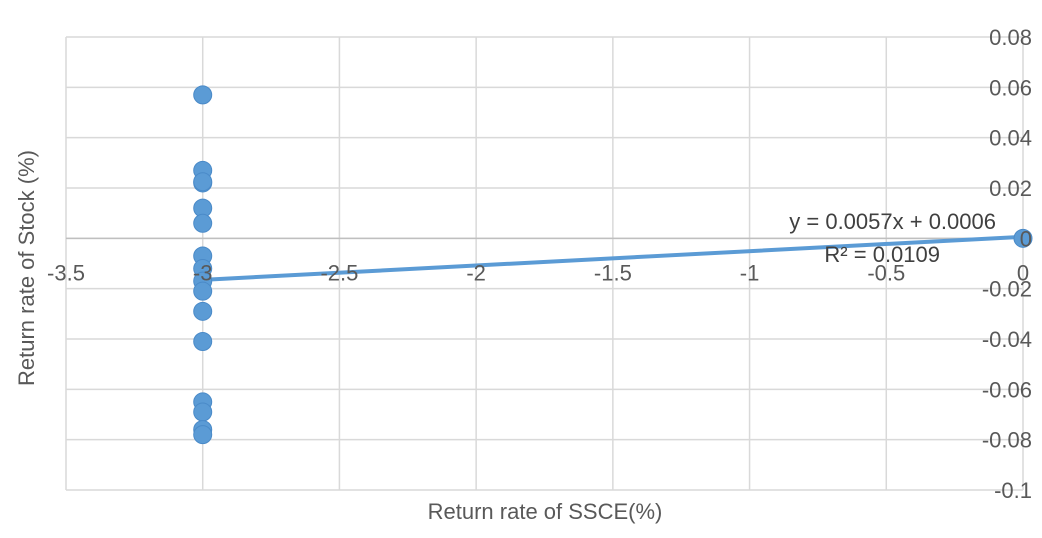  Describe the element at coordinates (476, 272) in the screenshot. I see `x-tick-label: -2` at that location.